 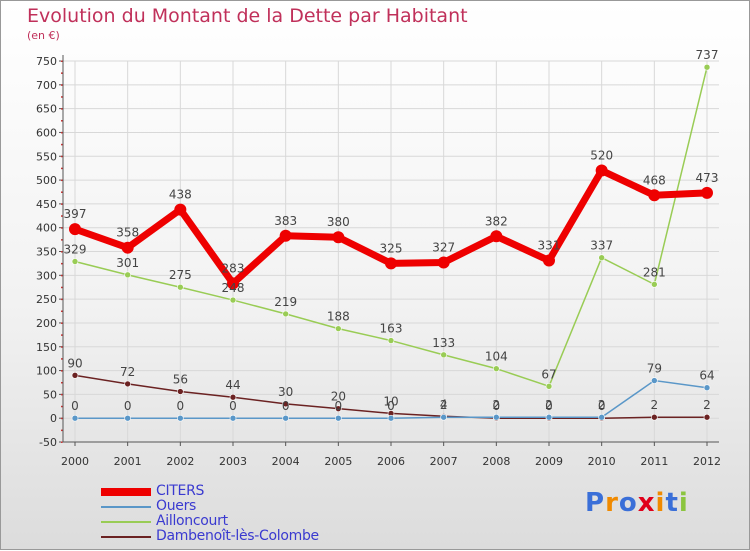 I want to click on data-label: 248, so click(x=233, y=288).